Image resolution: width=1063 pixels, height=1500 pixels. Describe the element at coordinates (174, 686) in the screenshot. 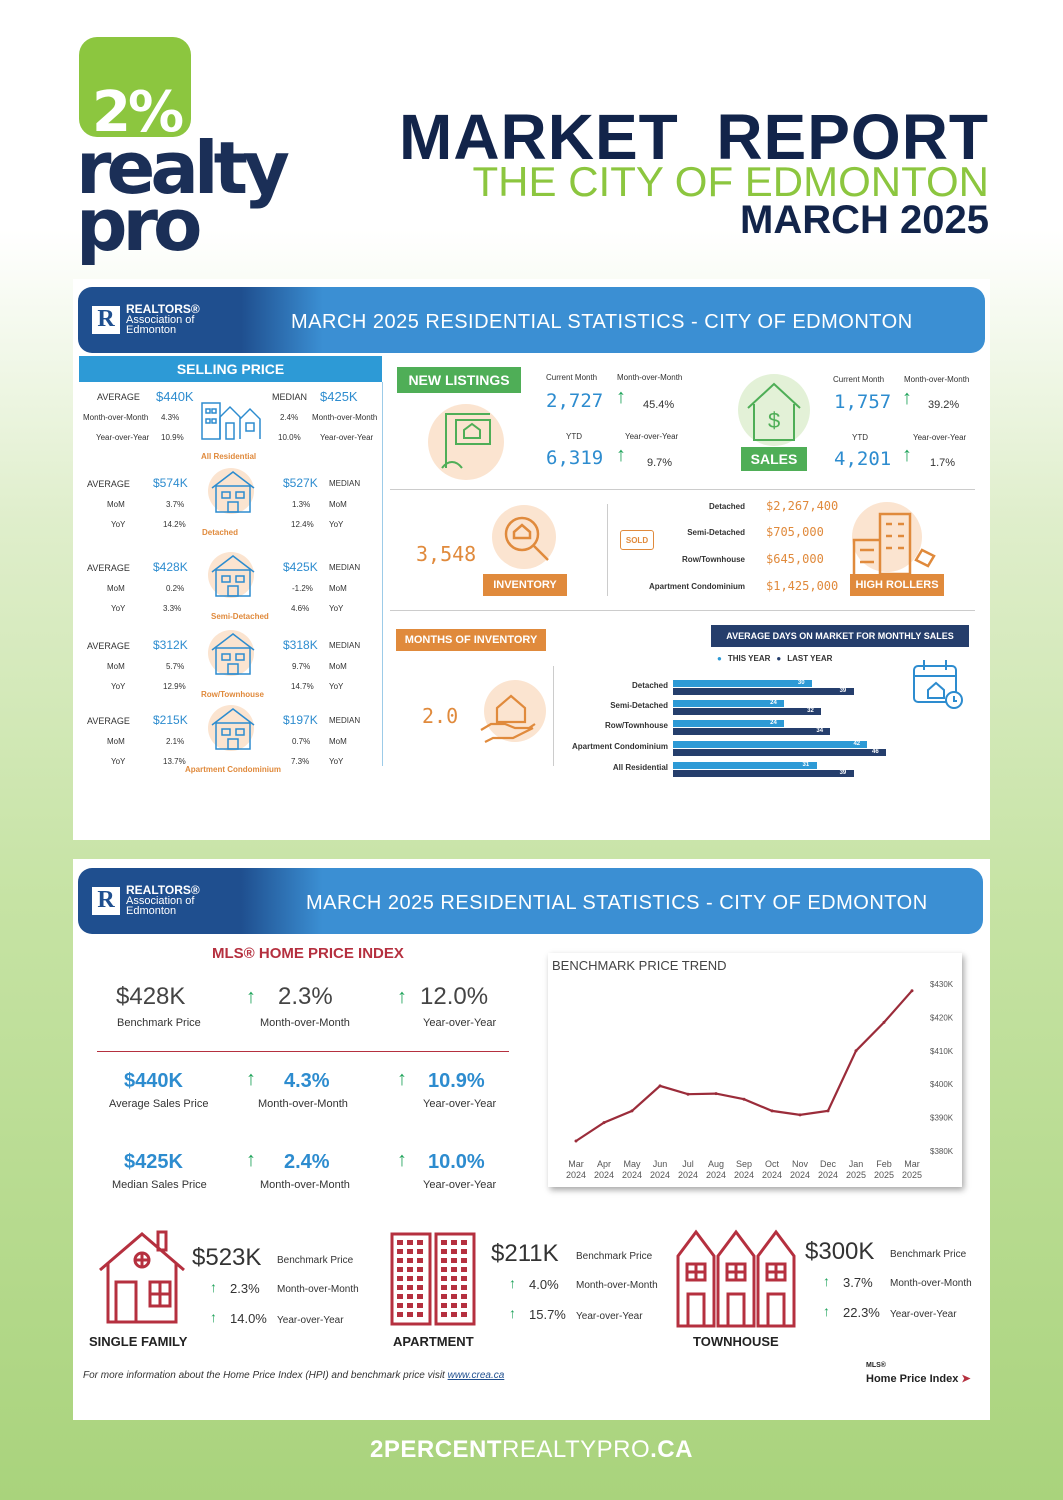

I see `row-avg-yoy: 12.9%` at that location.